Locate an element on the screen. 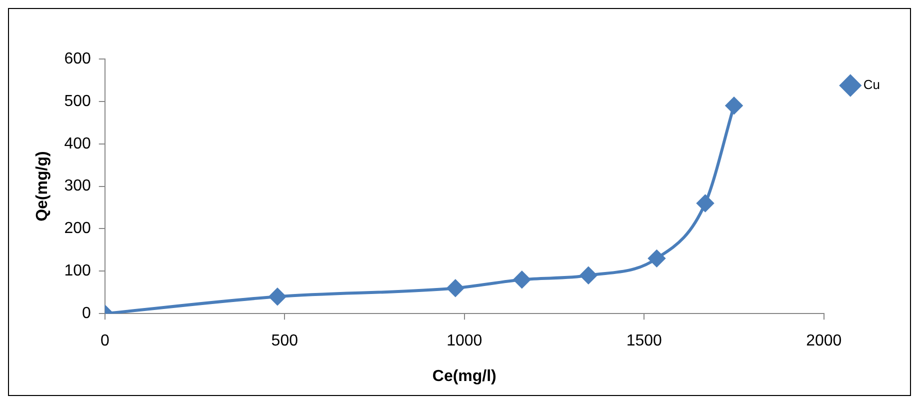 The image size is (919, 404). y-tick-label: 500 is located at coordinates (77, 101).